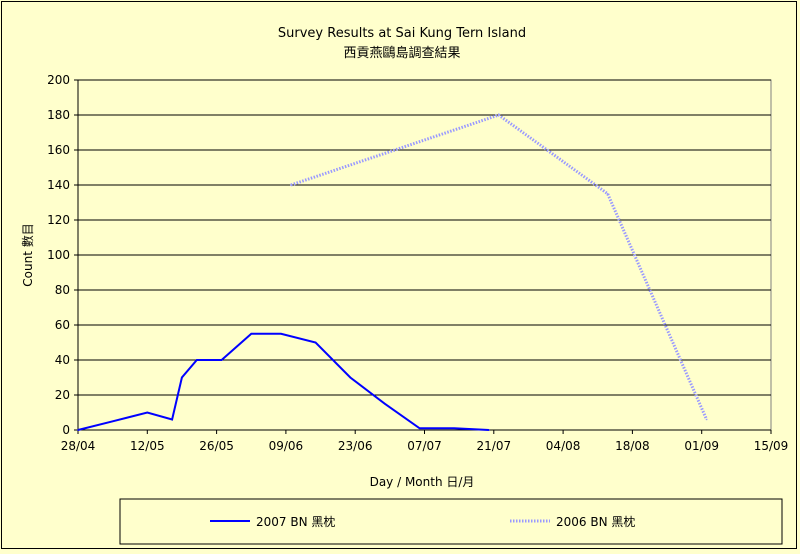 The image size is (800, 554). Describe the element at coordinates (147, 446) in the screenshot. I see `x-tick-label: 12/05` at that location.